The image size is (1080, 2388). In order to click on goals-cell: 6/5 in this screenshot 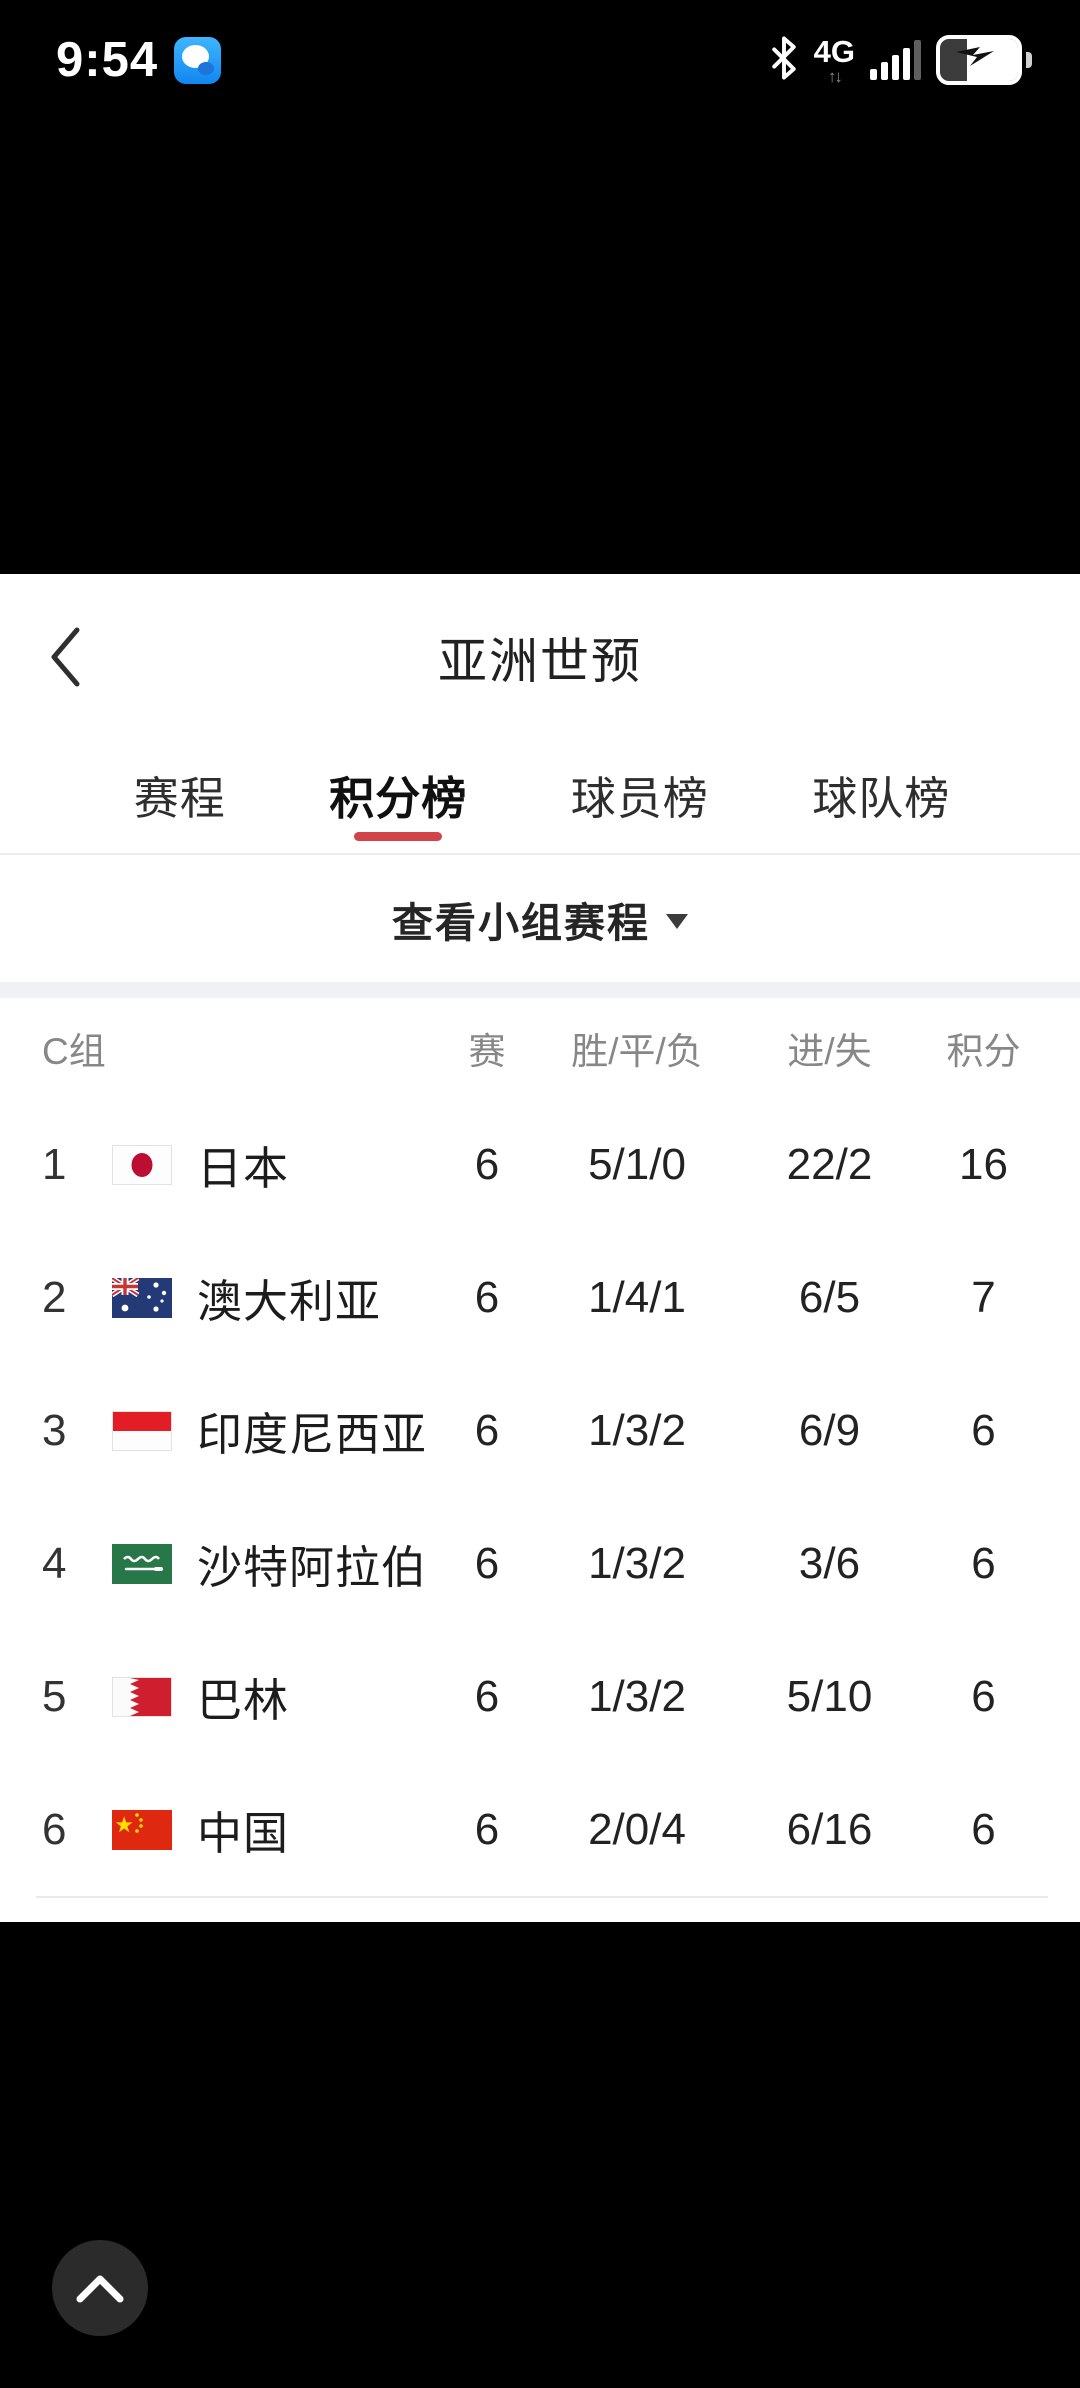, I will do `click(829, 1297)`.